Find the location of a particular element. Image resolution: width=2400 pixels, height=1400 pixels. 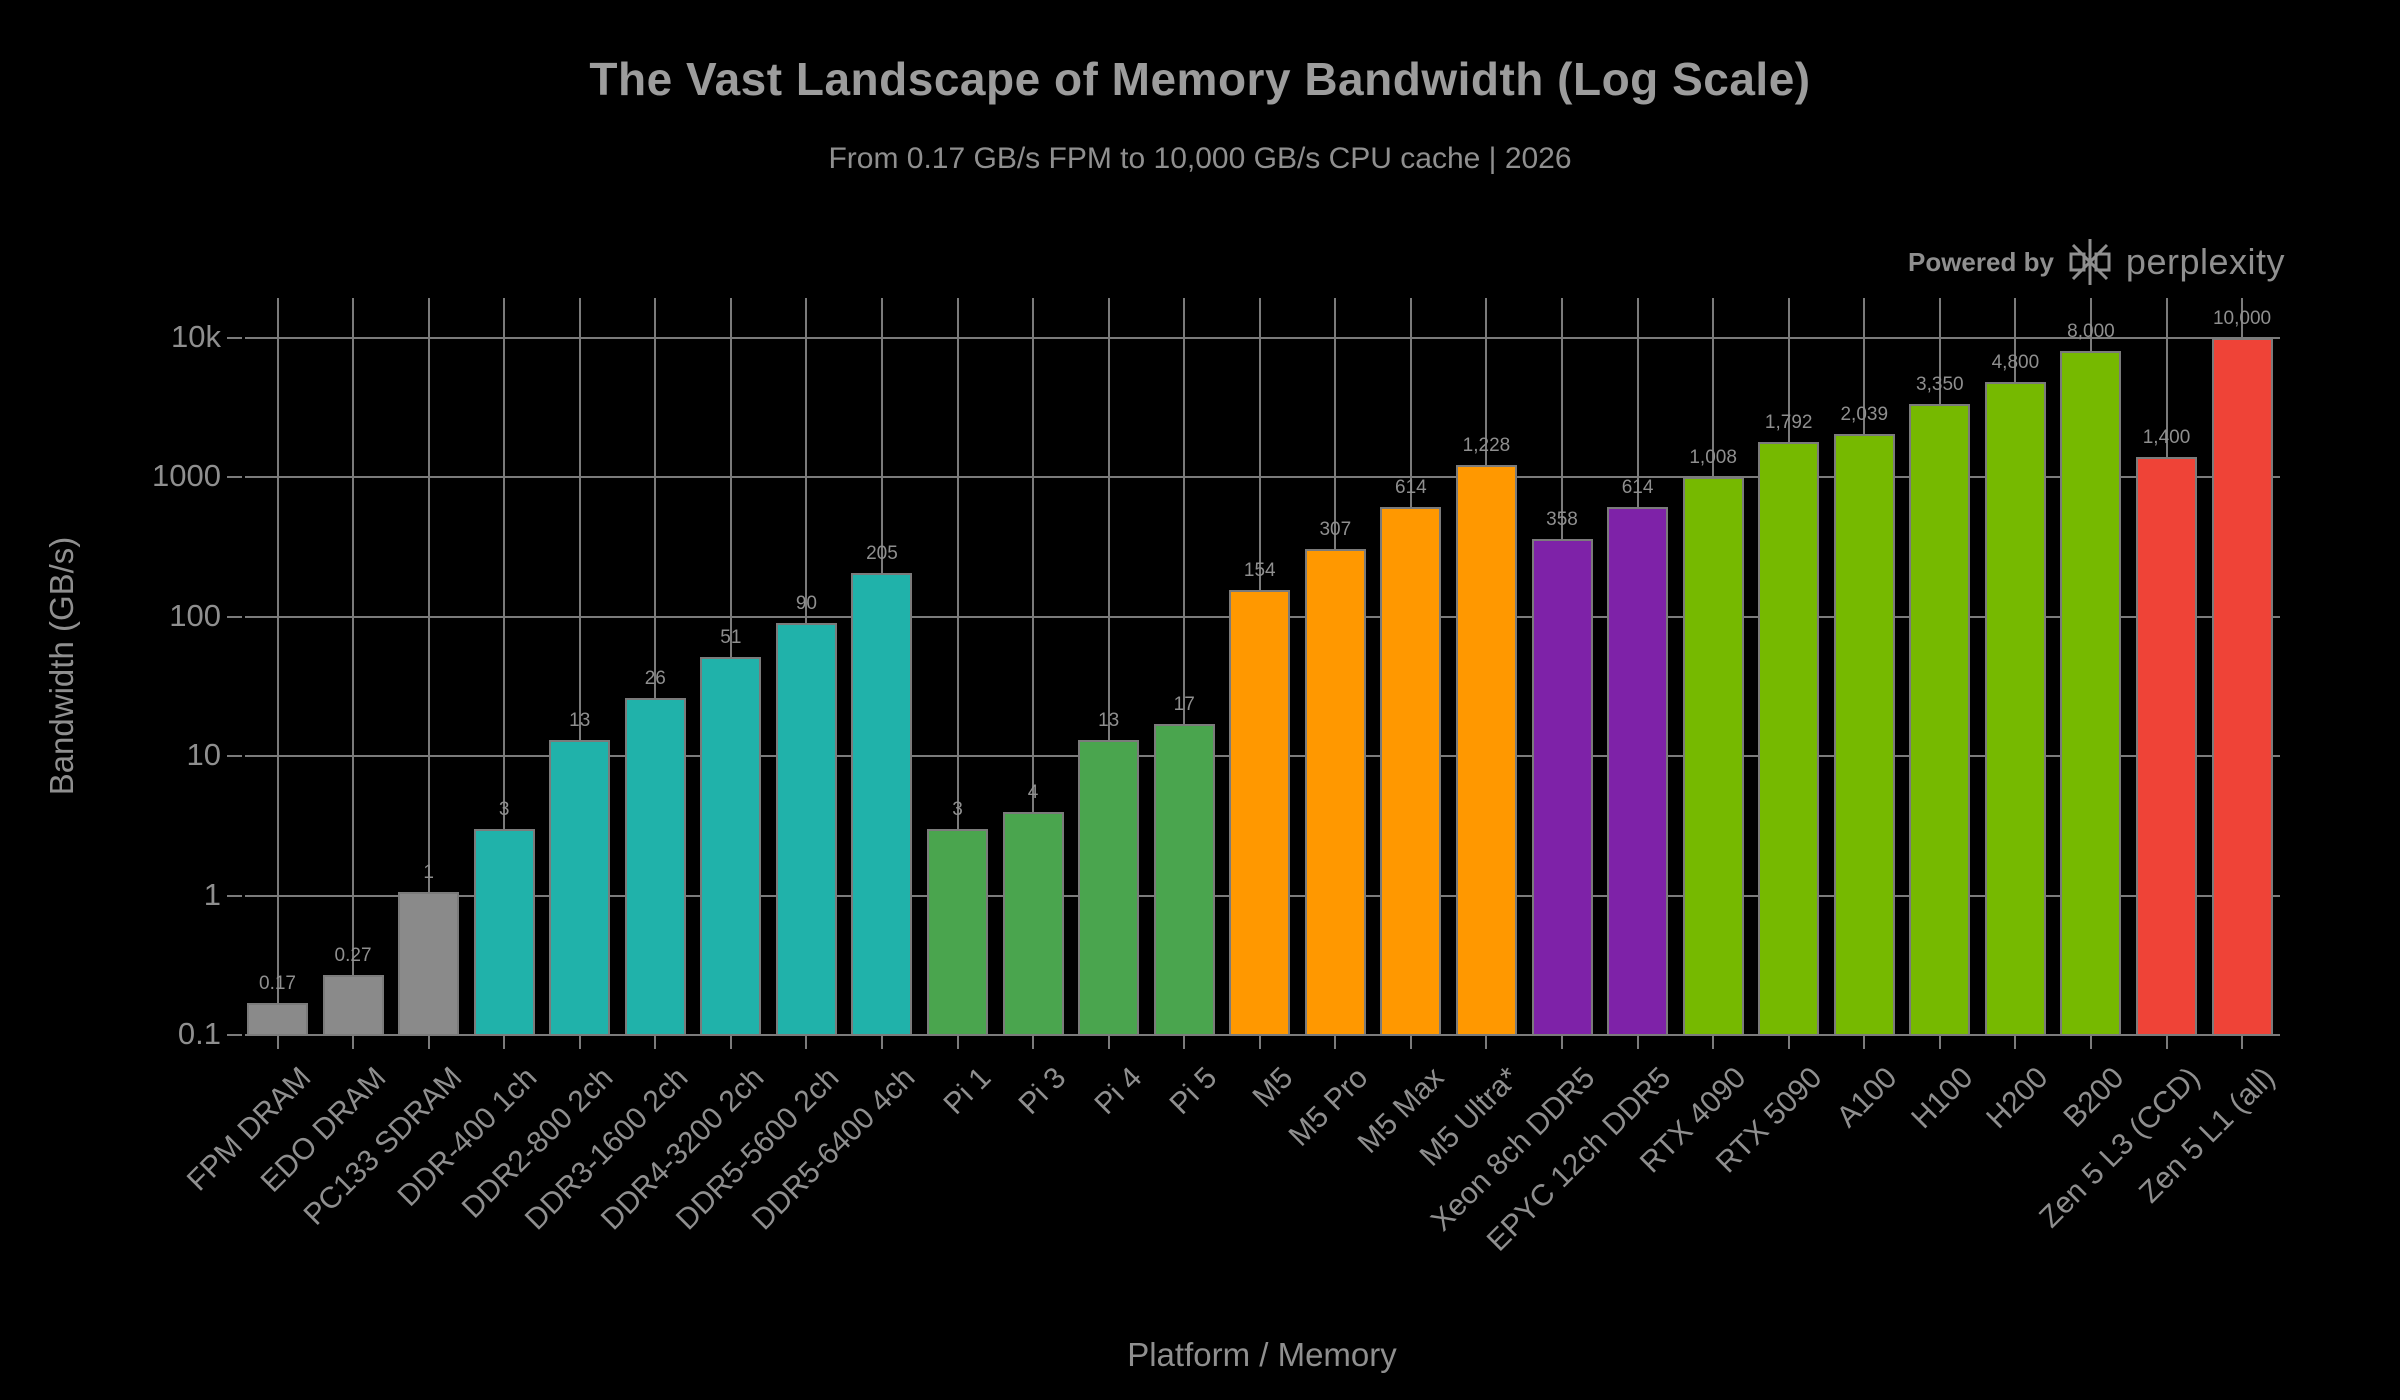

bar-value-label: 3,350 is located at coordinates (1940, 384).